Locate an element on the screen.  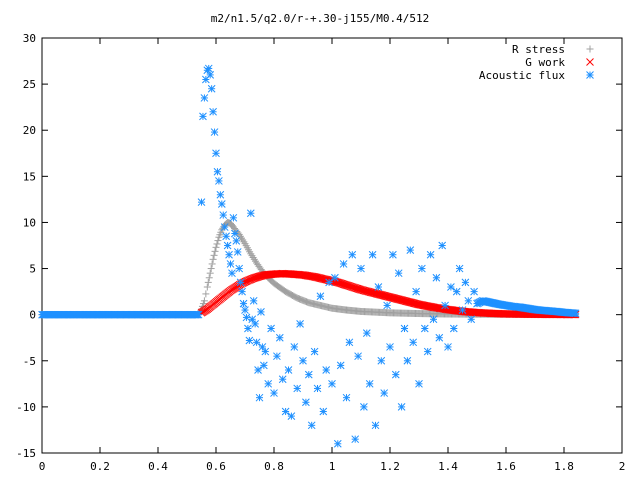
legend-label: G work is located at coordinates (545, 62).